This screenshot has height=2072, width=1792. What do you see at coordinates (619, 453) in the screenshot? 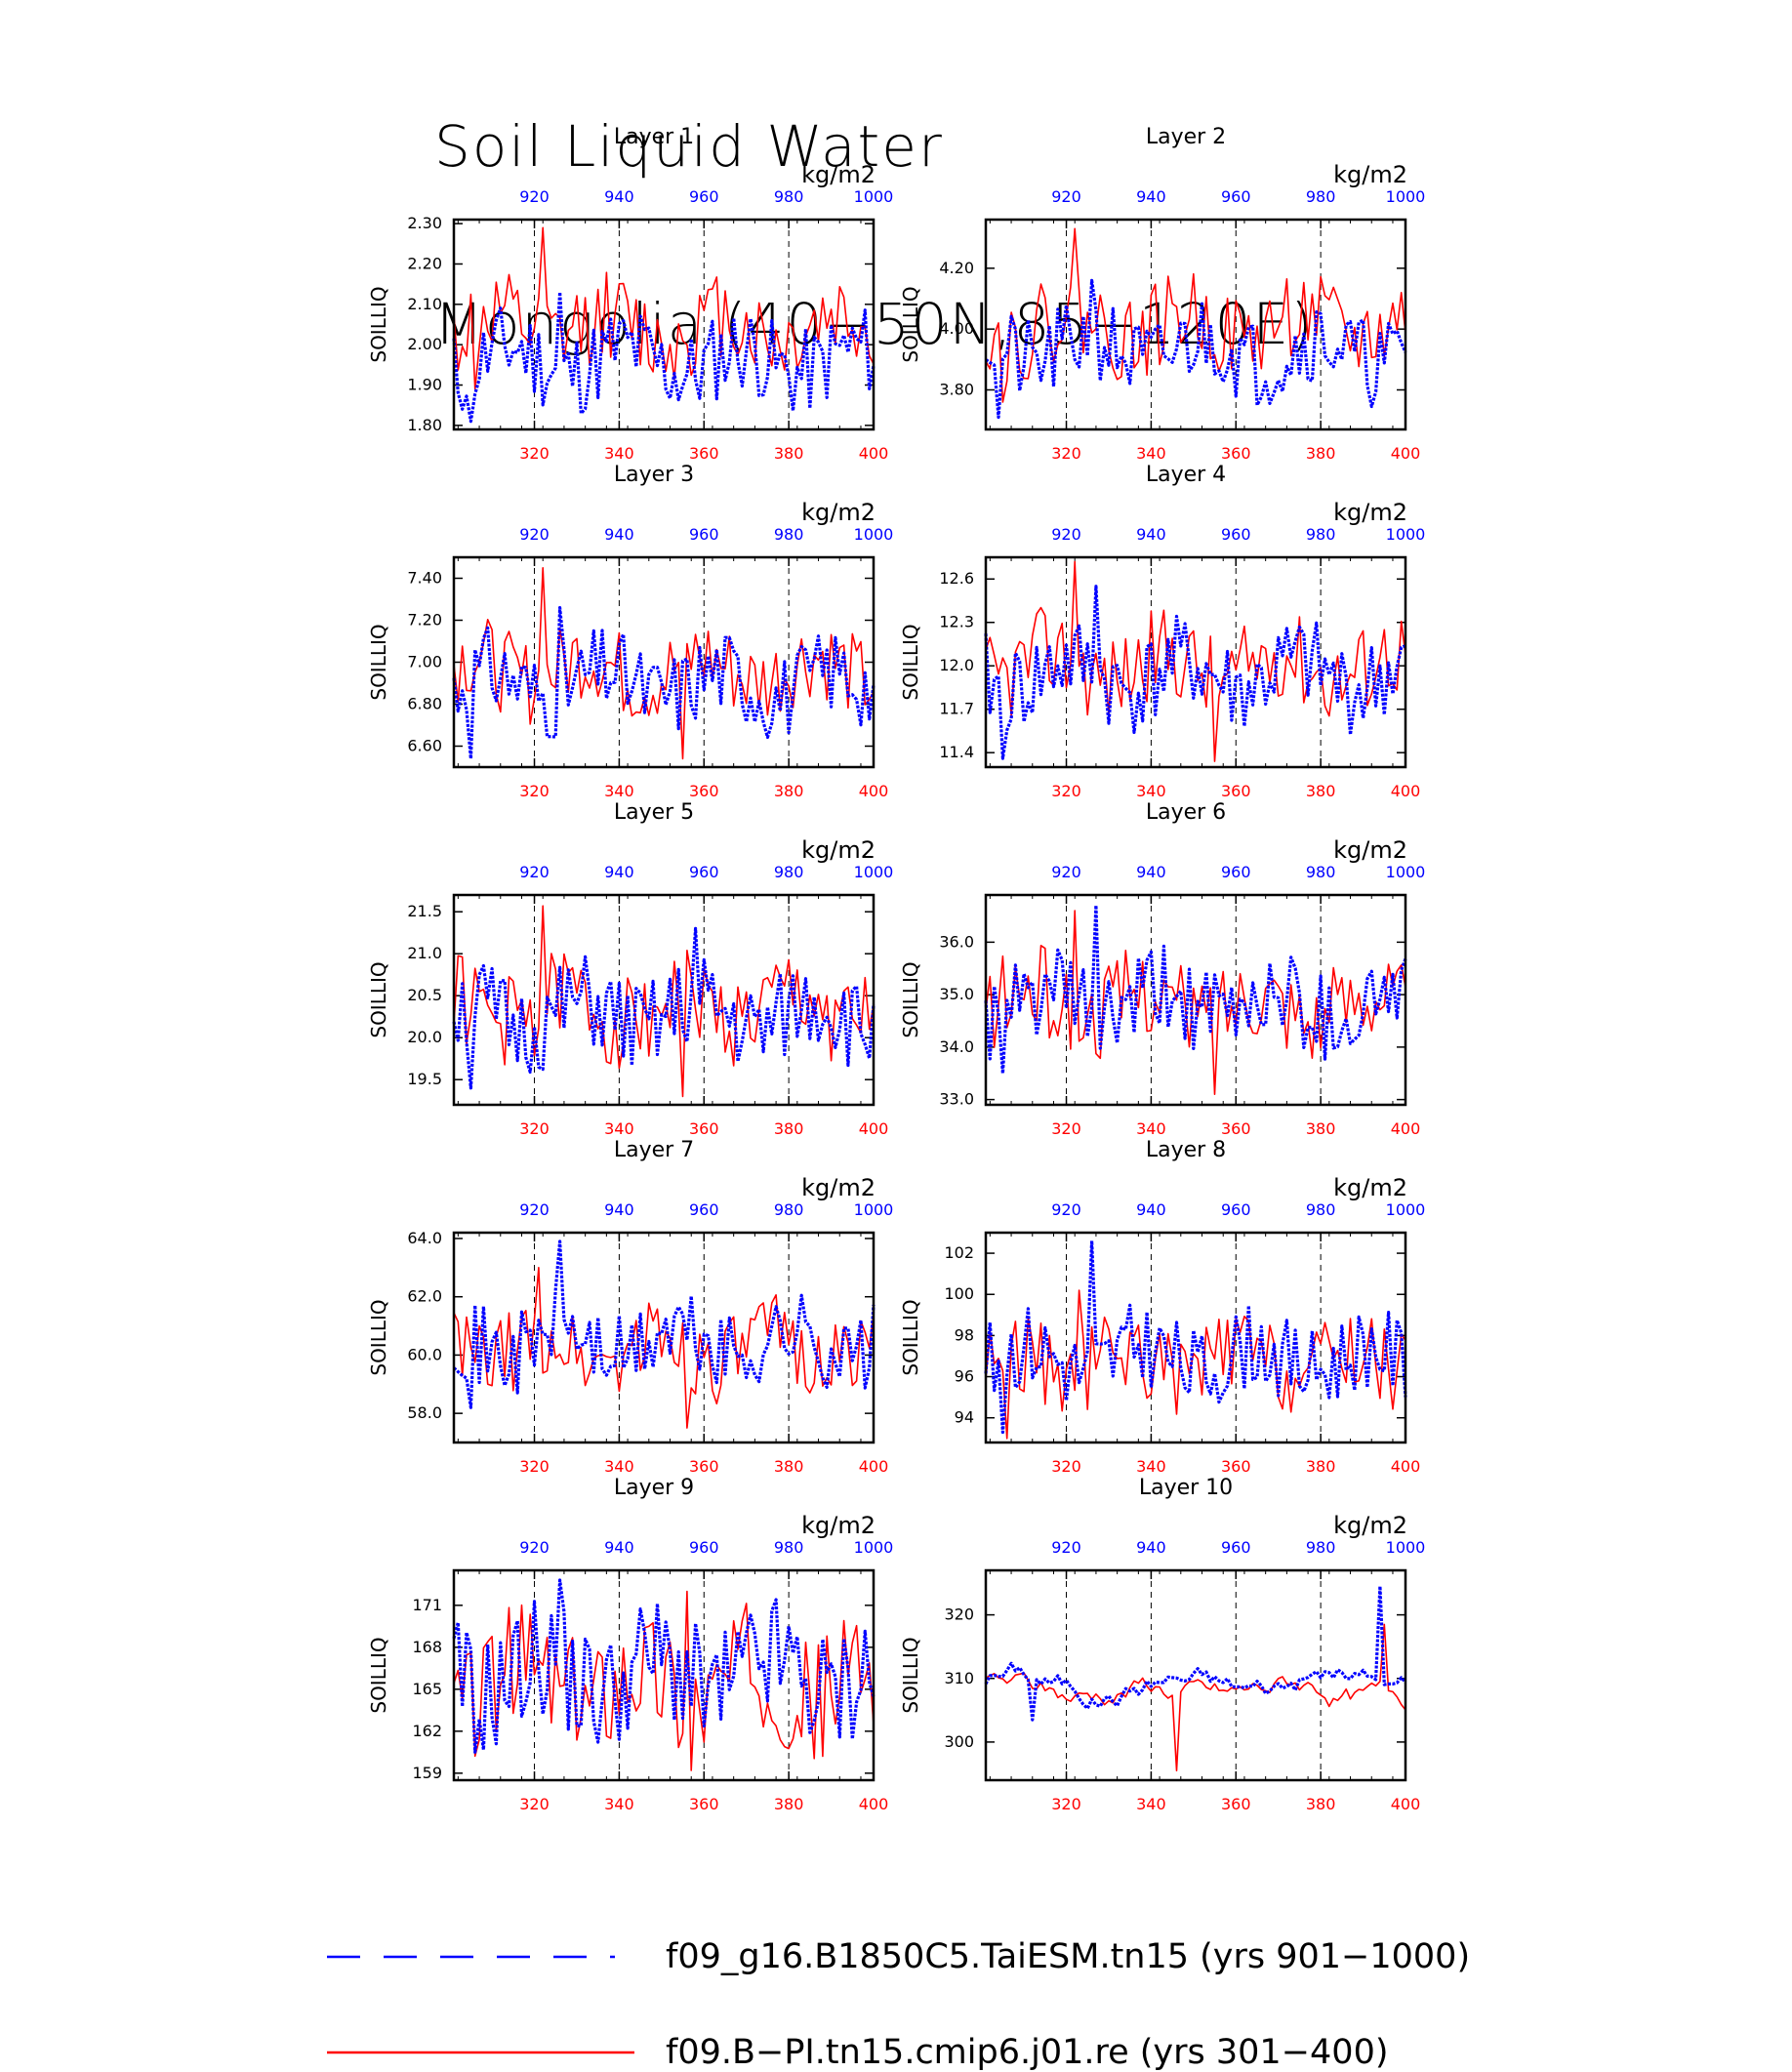
I see `chart-1-bottom-tick-label: 340` at bounding box center [619, 453].